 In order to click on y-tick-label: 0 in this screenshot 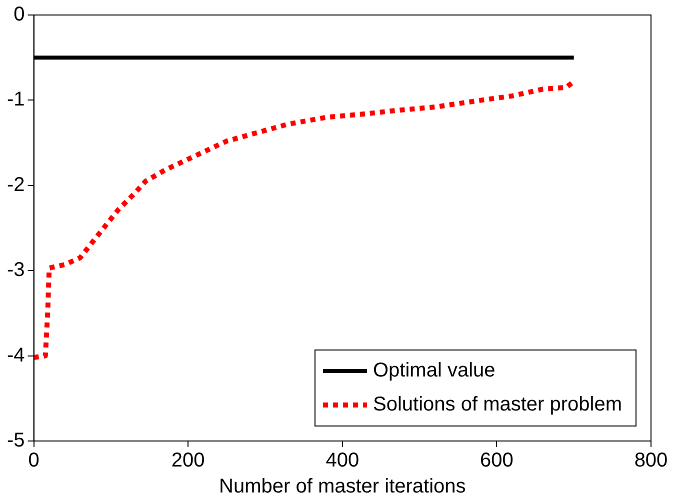, I will do `click(19, 15)`.